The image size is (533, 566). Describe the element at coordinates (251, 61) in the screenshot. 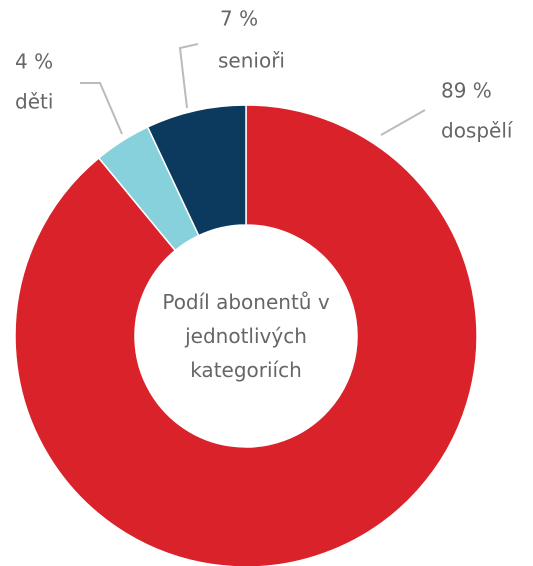

I see `category-label: senioři` at that location.